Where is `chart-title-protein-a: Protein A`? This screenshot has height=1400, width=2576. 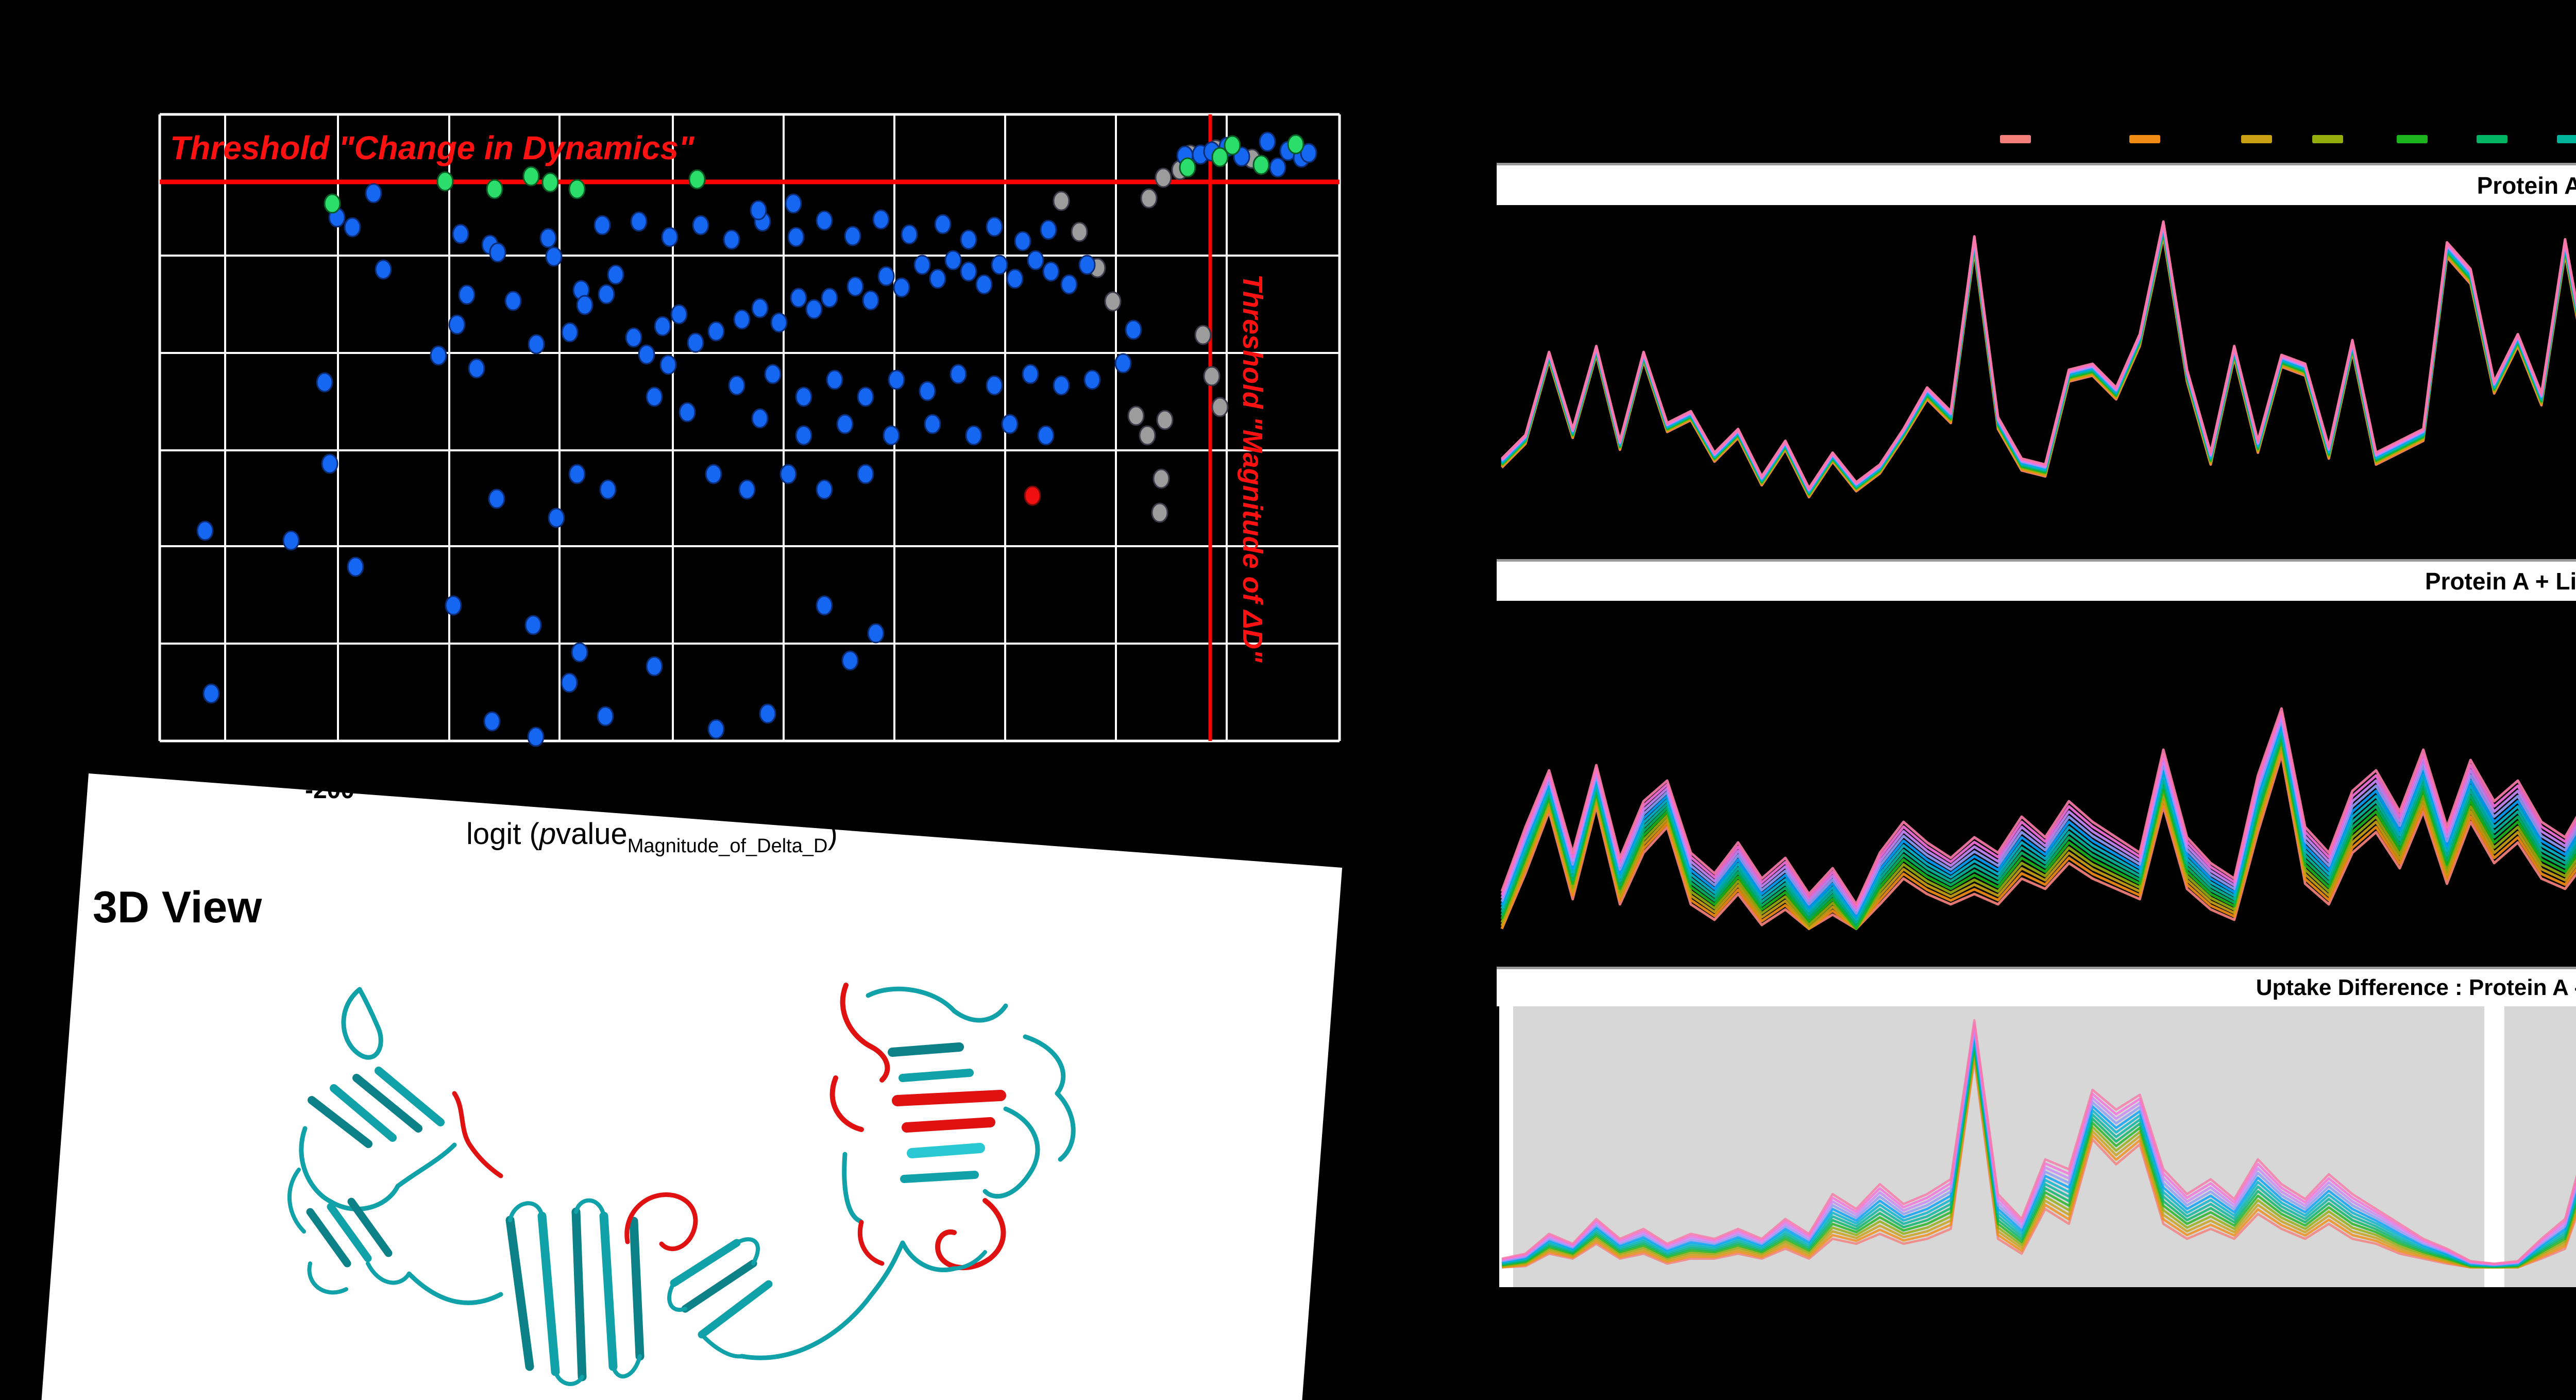
chart-title-protein-a: Protein A is located at coordinates (2036, 184).